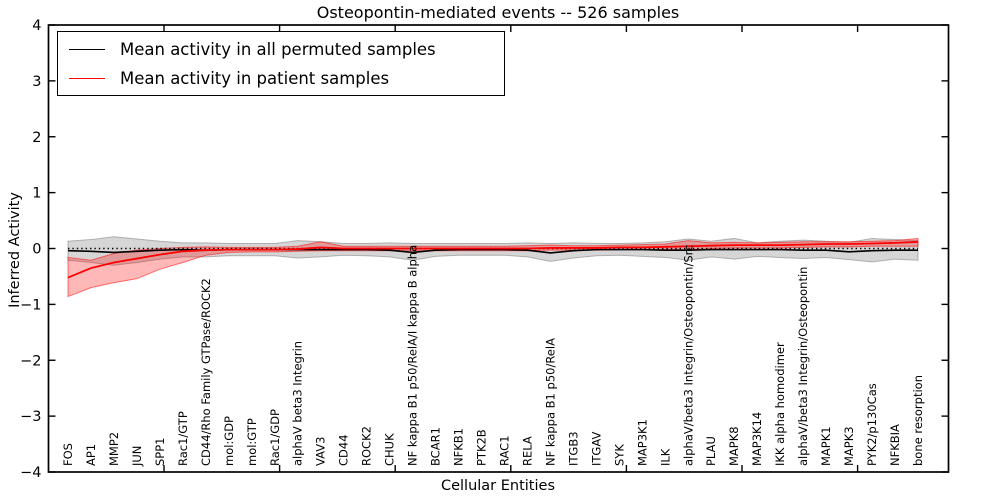  I want to click on x-category-label: IKK alpha homodimer, so click(780, 404).